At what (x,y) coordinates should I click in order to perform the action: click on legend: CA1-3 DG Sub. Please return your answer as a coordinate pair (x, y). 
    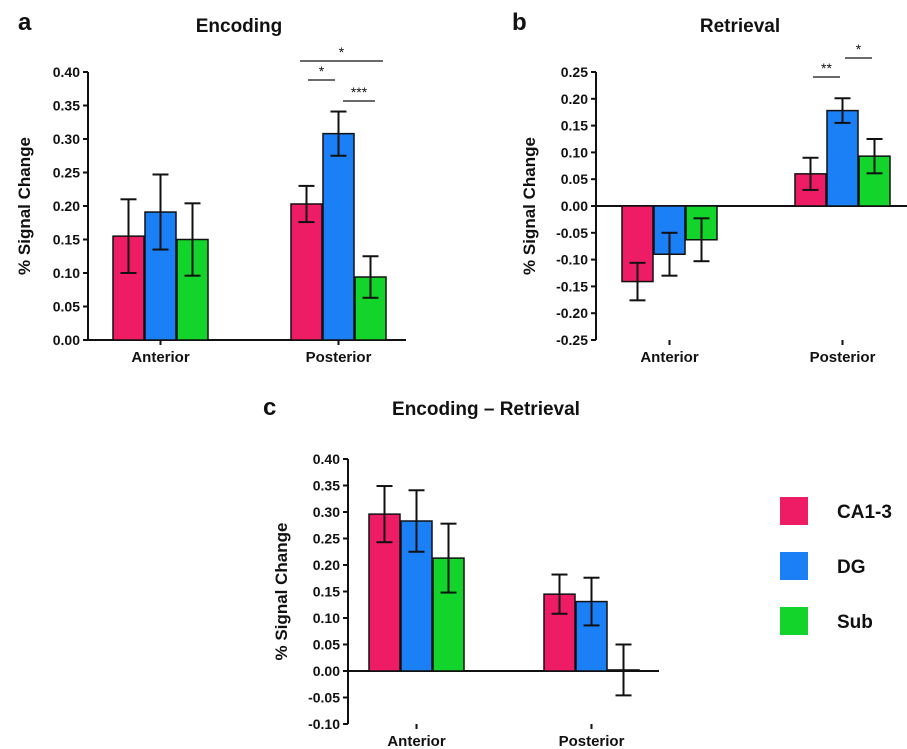
    Looking at the image, I should click on (836, 566).